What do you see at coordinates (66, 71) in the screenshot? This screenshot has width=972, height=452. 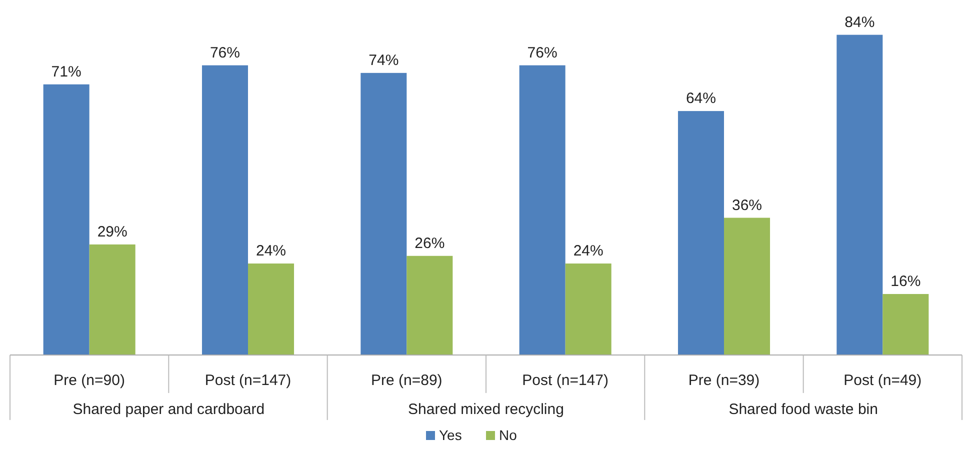 I see `data-label: 71%` at bounding box center [66, 71].